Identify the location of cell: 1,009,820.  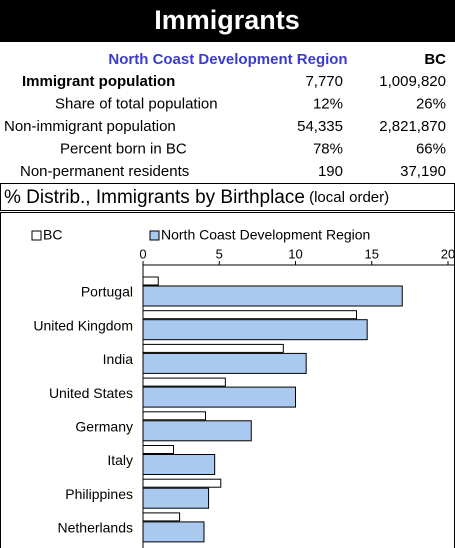
(412, 81).